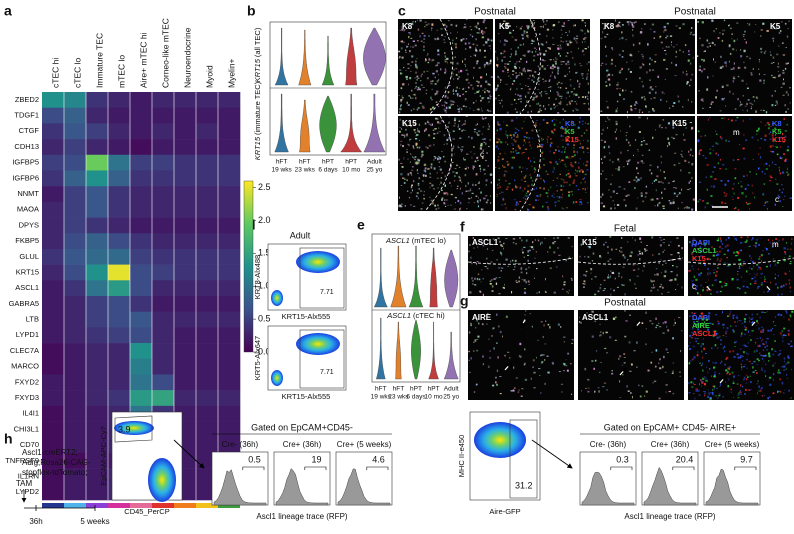 This screenshot has height=534, width=794. What do you see at coordinates (701, 242) in the screenshot?
I see `channel-label: DAPI` at bounding box center [701, 242].